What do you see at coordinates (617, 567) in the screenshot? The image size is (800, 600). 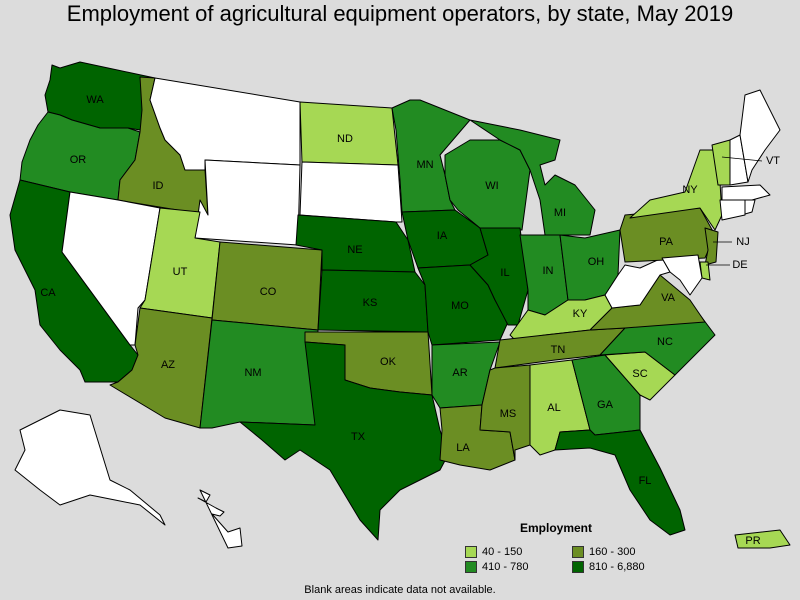 I see `legend-label-4: 810 - 6,880` at bounding box center [617, 567].